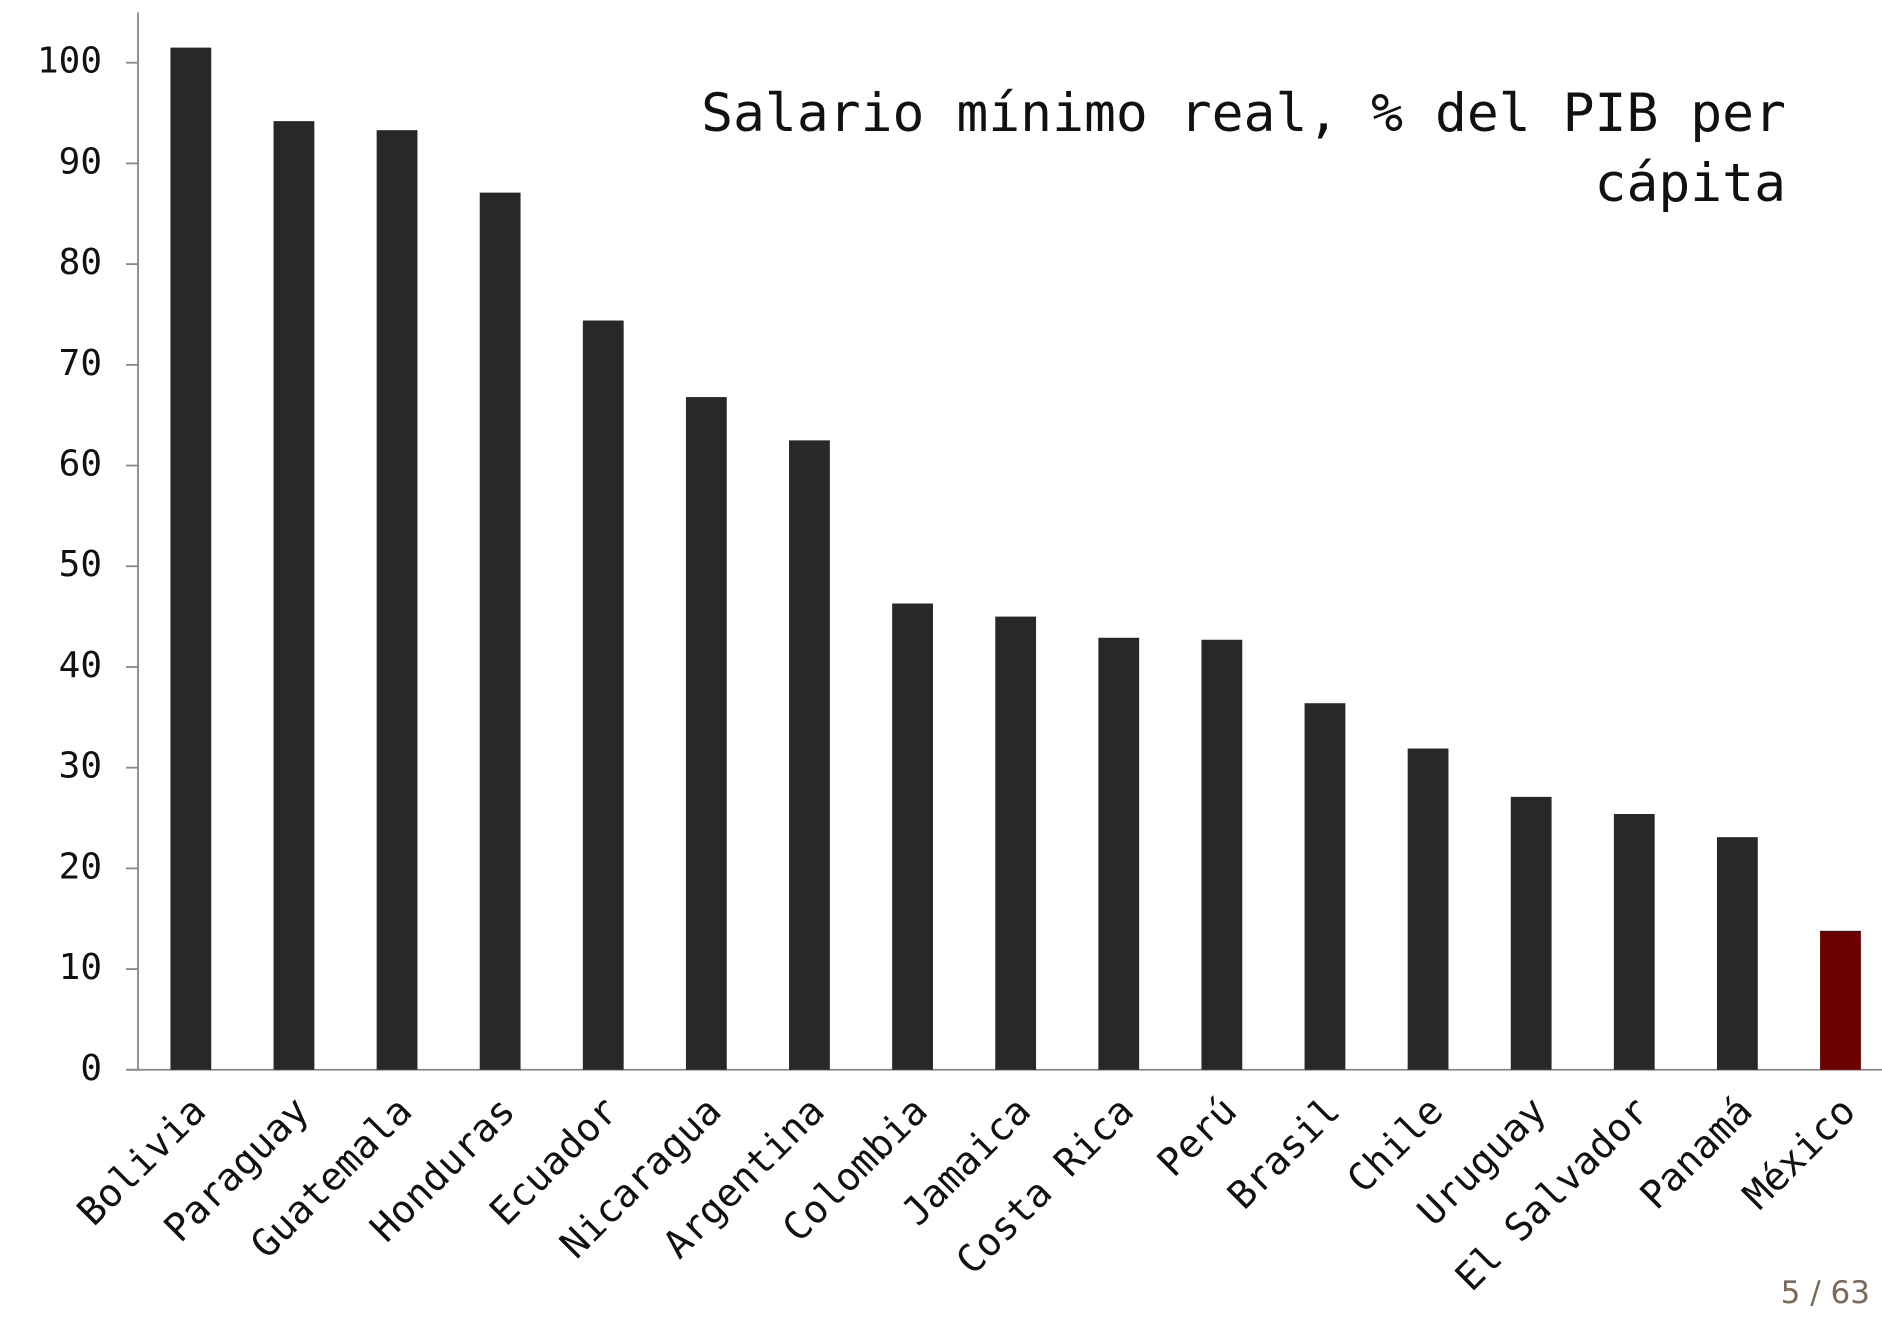 This screenshot has width=1882, height=1333. What do you see at coordinates (80, 766) in the screenshot?
I see `y-tick-label: 30` at bounding box center [80, 766].